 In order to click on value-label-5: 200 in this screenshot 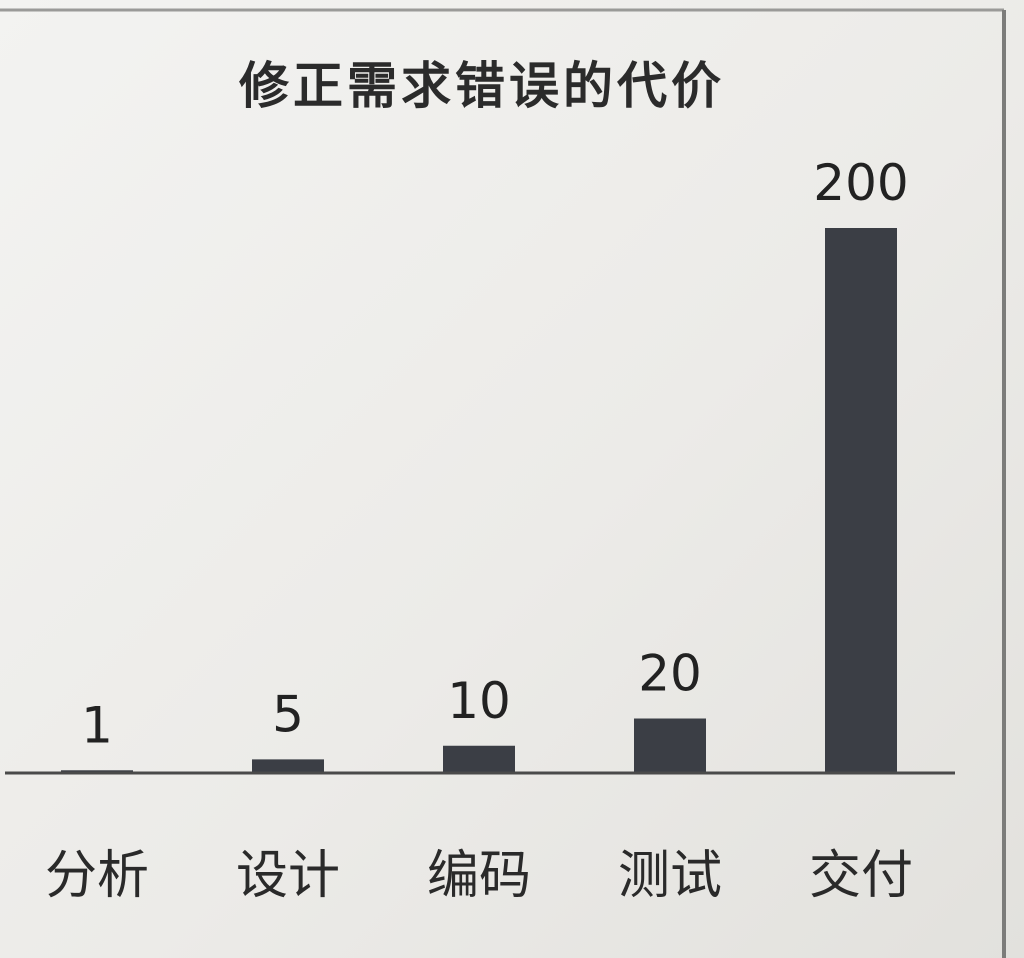, I will do `click(860, 183)`.